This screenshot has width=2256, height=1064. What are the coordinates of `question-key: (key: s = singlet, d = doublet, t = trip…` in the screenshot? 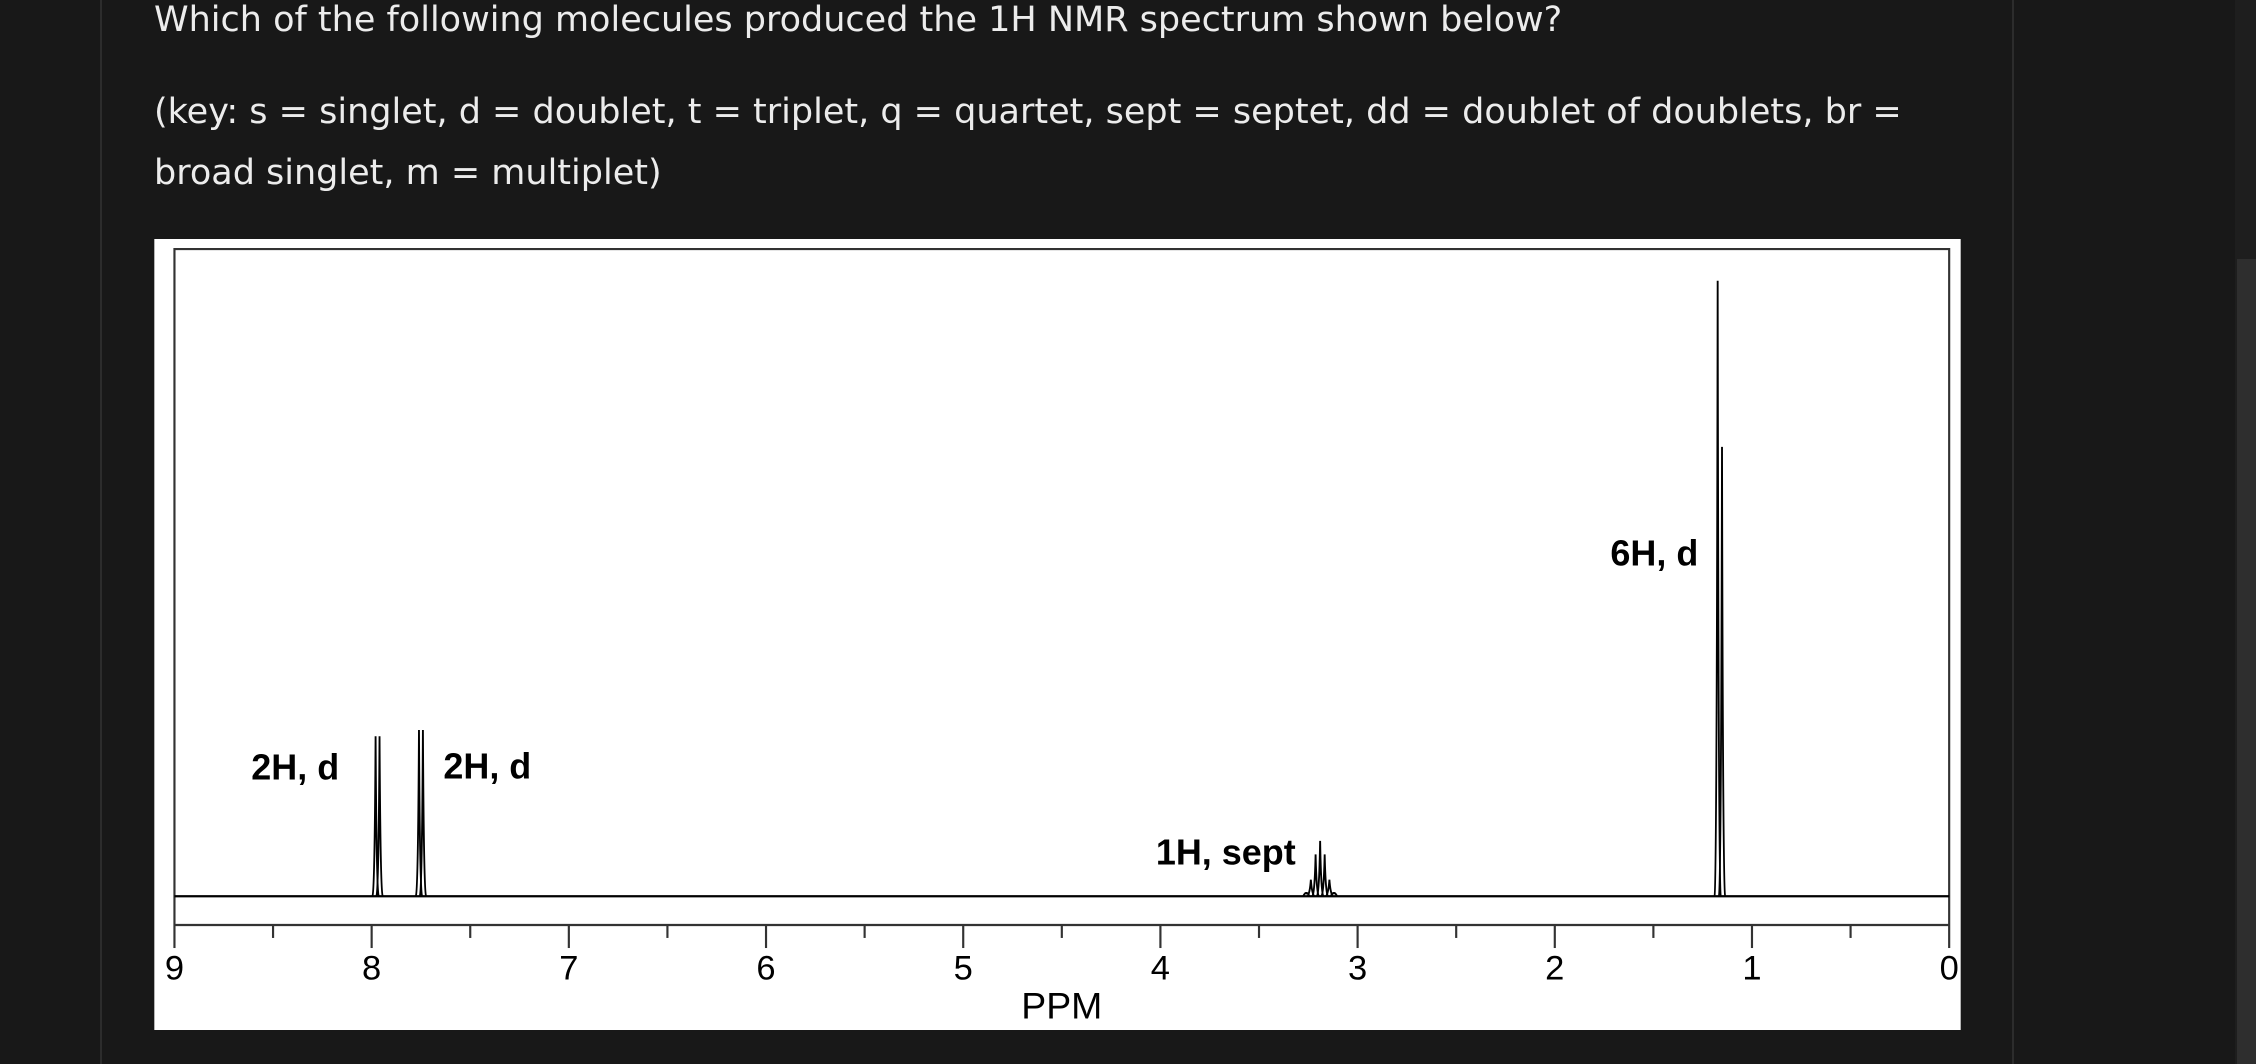 It's located at (1028, 142).